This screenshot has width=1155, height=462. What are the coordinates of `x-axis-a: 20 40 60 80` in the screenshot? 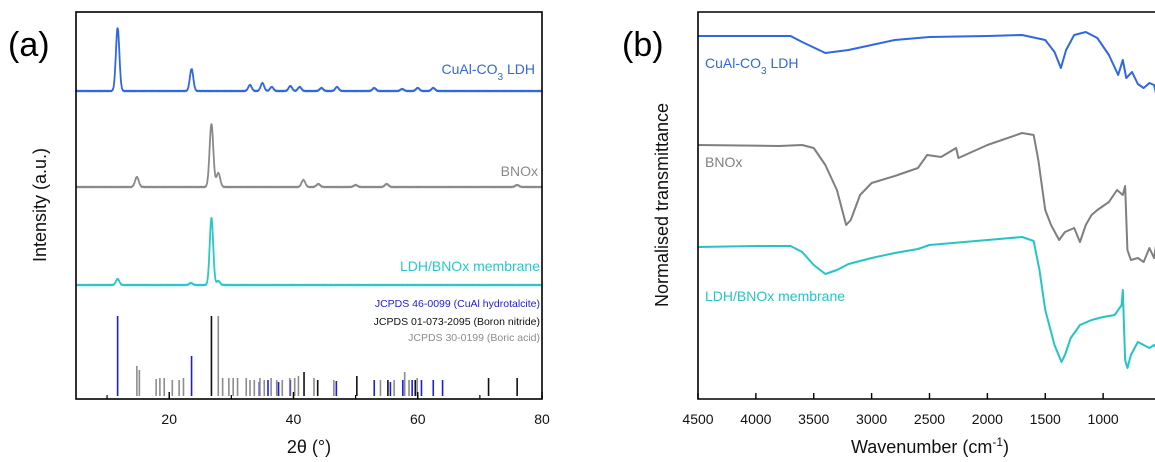 It's located at (328, 409).